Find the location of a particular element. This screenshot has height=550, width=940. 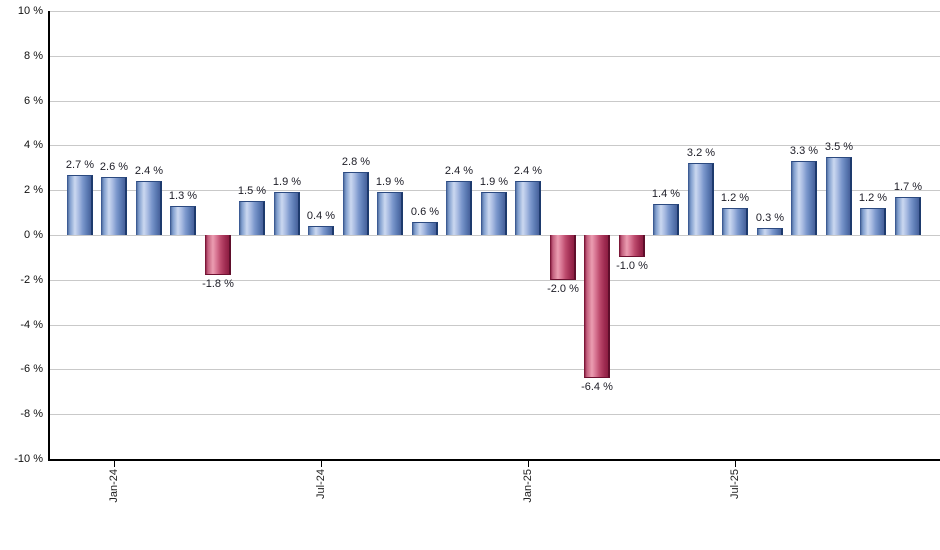

x-axis-line is located at coordinates (494, 460).